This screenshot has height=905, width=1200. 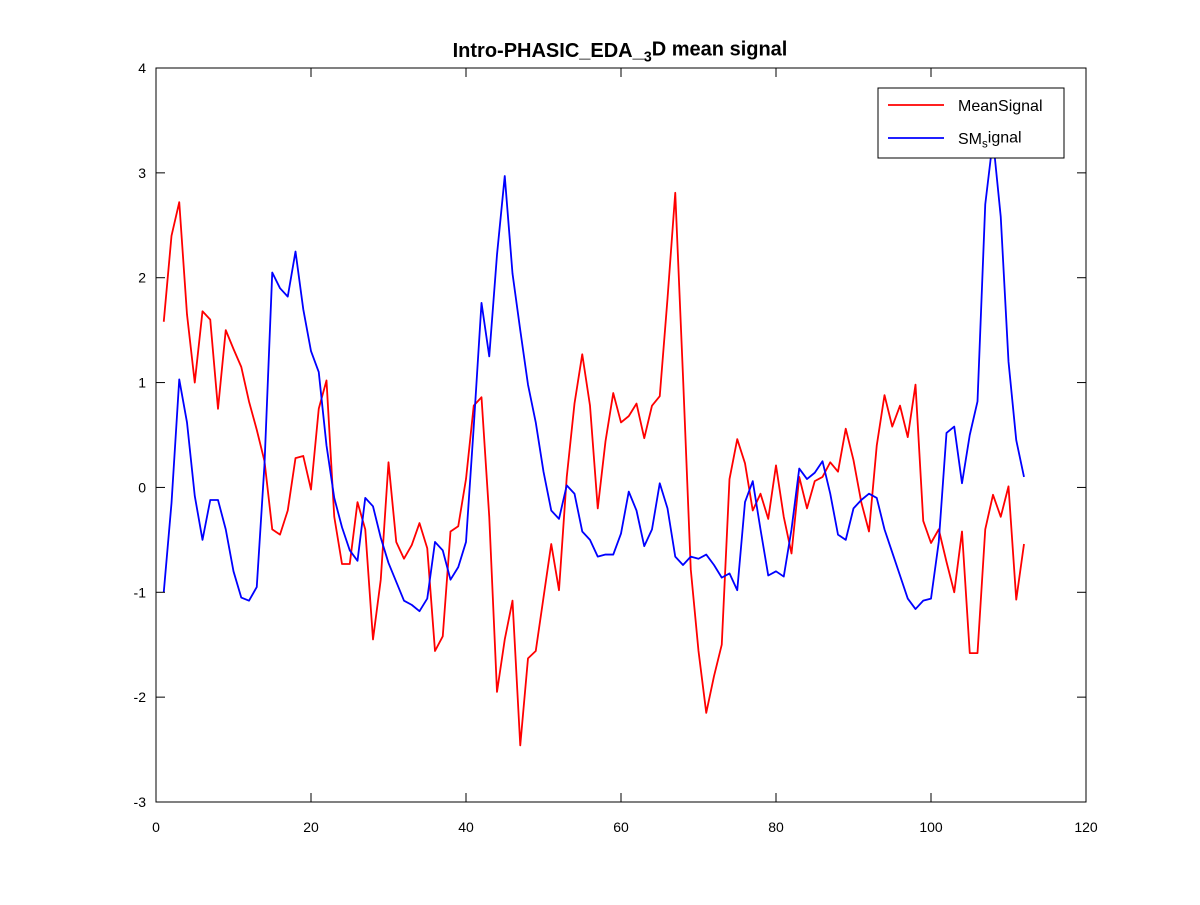 What do you see at coordinates (720, 49) in the screenshot?
I see `text-part: D mean signal` at bounding box center [720, 49].